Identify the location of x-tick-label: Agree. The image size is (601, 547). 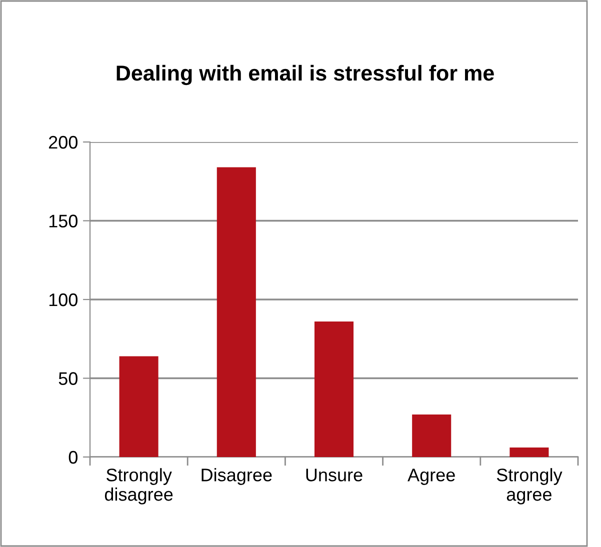
(431, 476).